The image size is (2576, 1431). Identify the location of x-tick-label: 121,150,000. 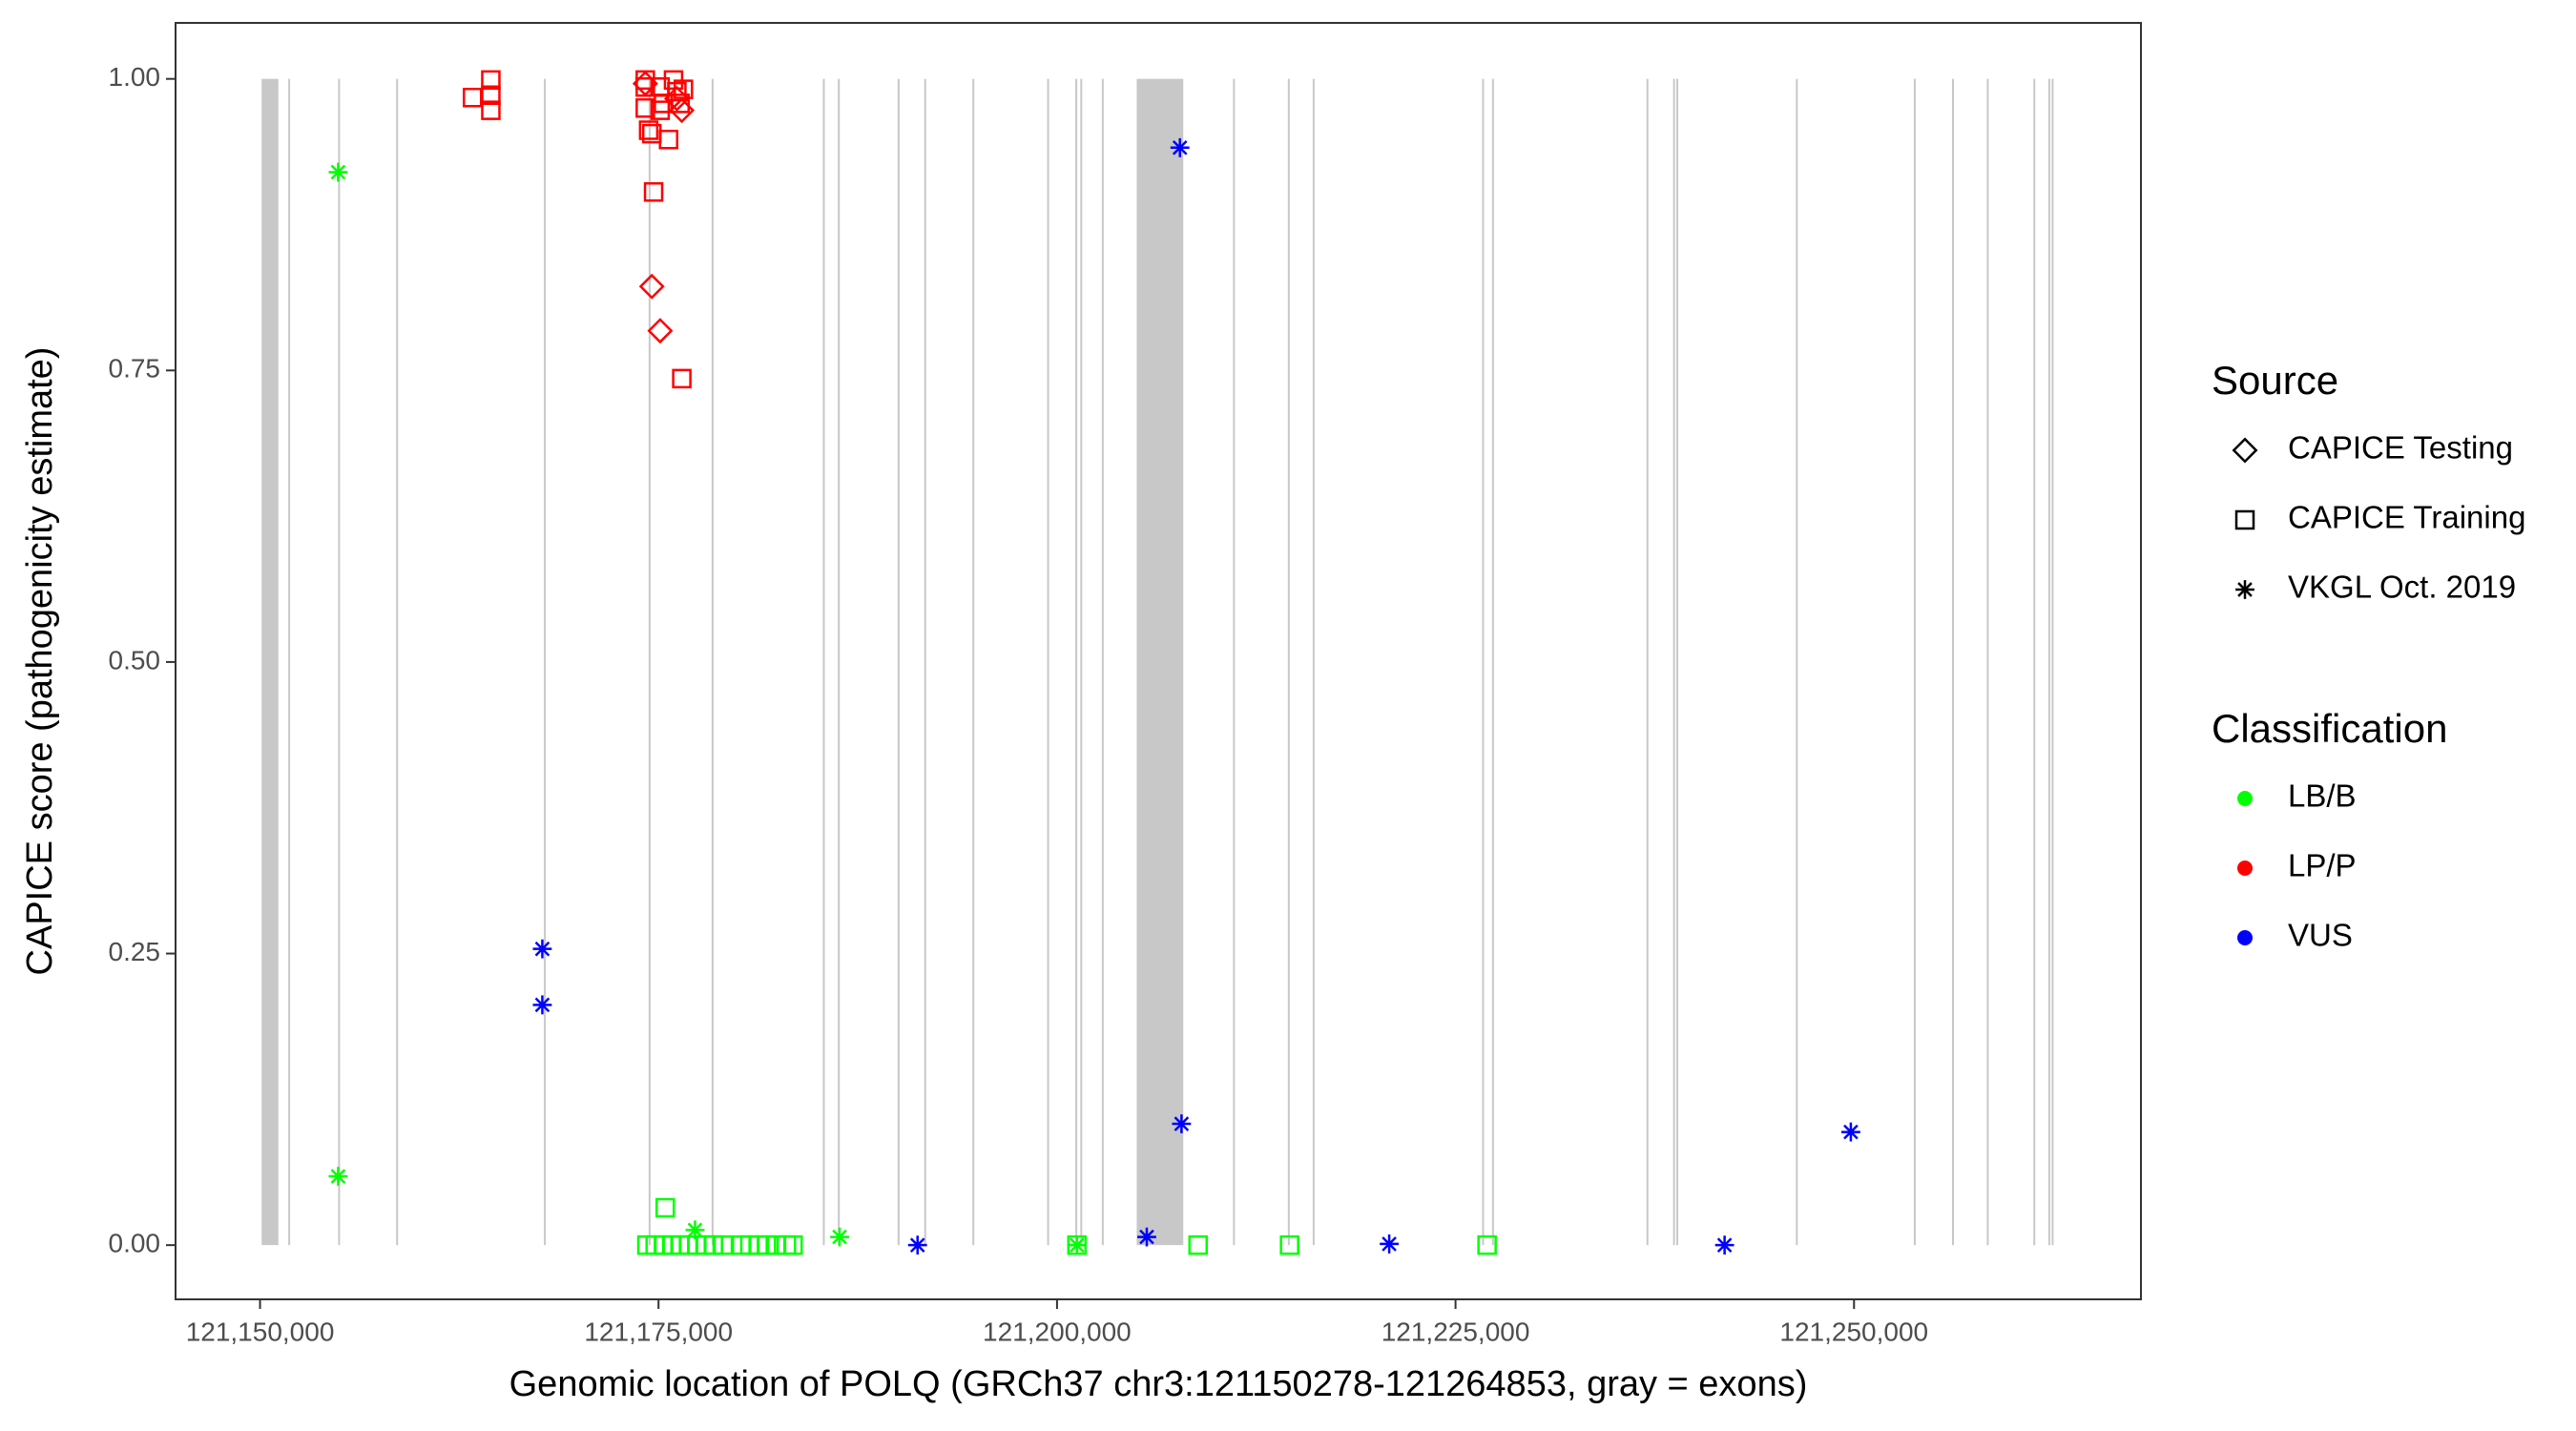
(260, 1331).